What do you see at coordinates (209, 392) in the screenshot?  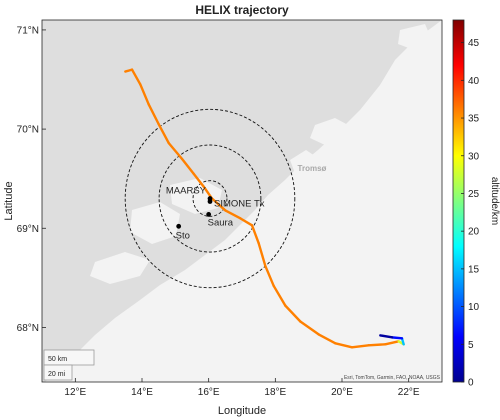 I see `x-tick-label: 16°E` at bounding box center [209, 392].